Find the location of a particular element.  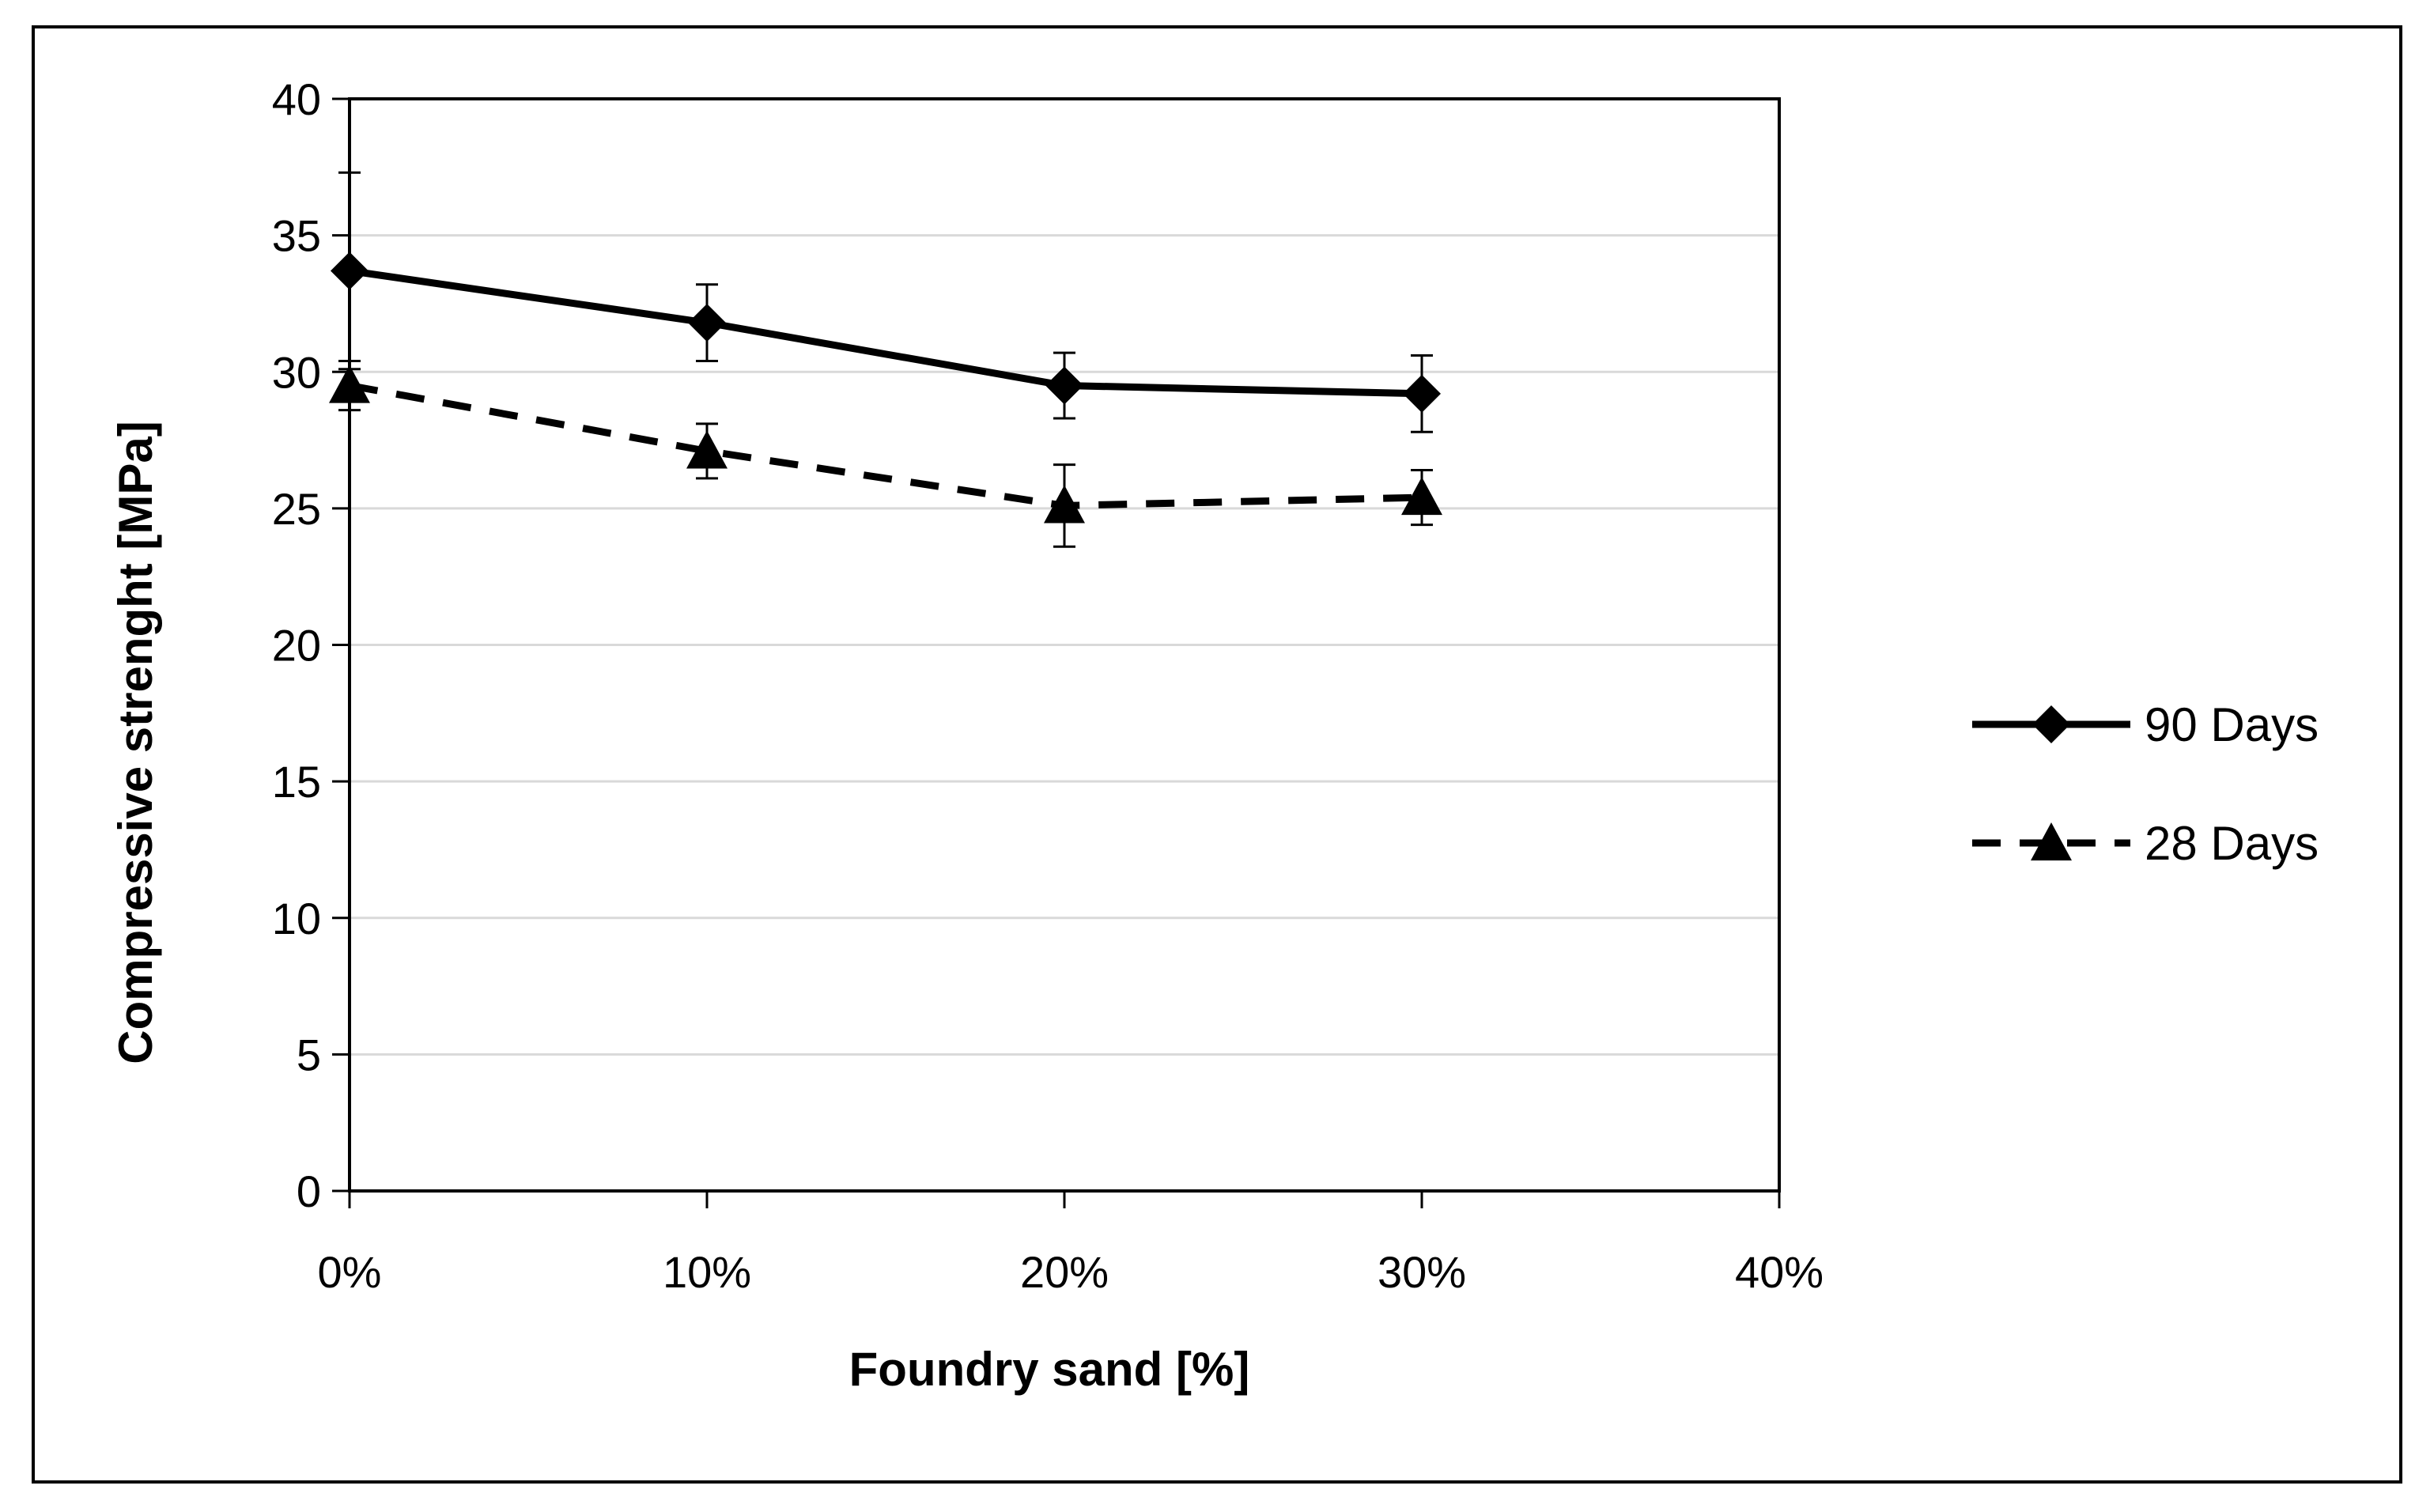

x-axis-title: Foundry sand [%] is located at coordinates (1049, 1370).